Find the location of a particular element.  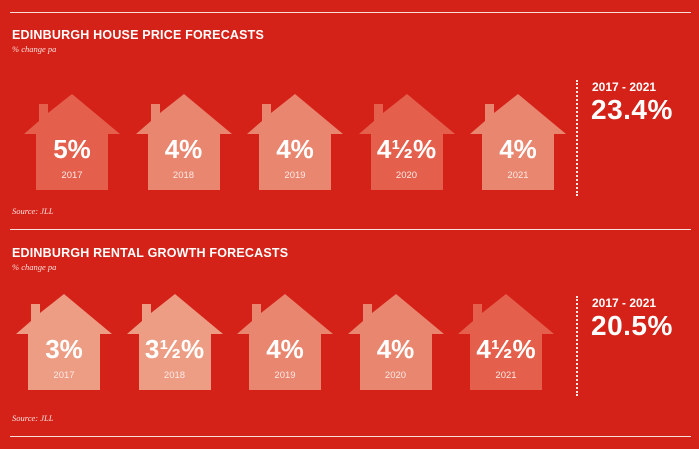

house-2018: 4% 2018 is located at coordinates (183, 142).